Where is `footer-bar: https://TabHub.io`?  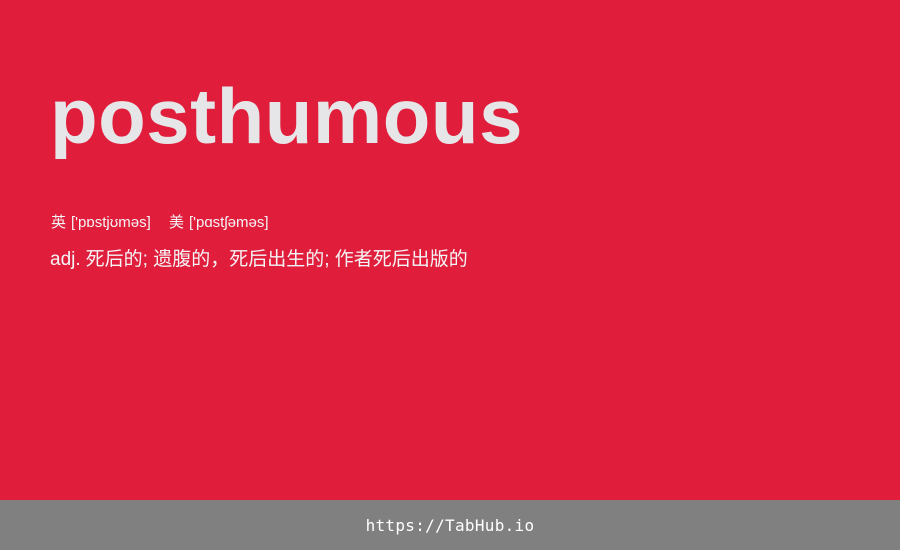
footer-bar: https://TabHub.io is located at coordinates (450, 525).